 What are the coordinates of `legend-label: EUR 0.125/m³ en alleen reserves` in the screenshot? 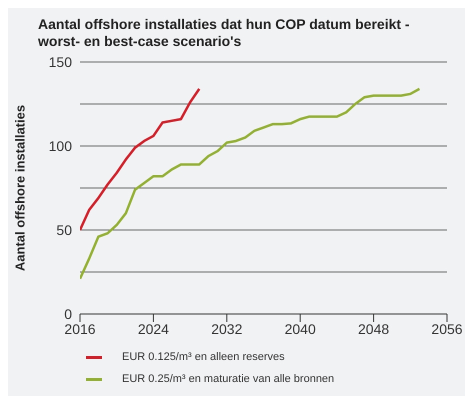 It's located at (203, 357).